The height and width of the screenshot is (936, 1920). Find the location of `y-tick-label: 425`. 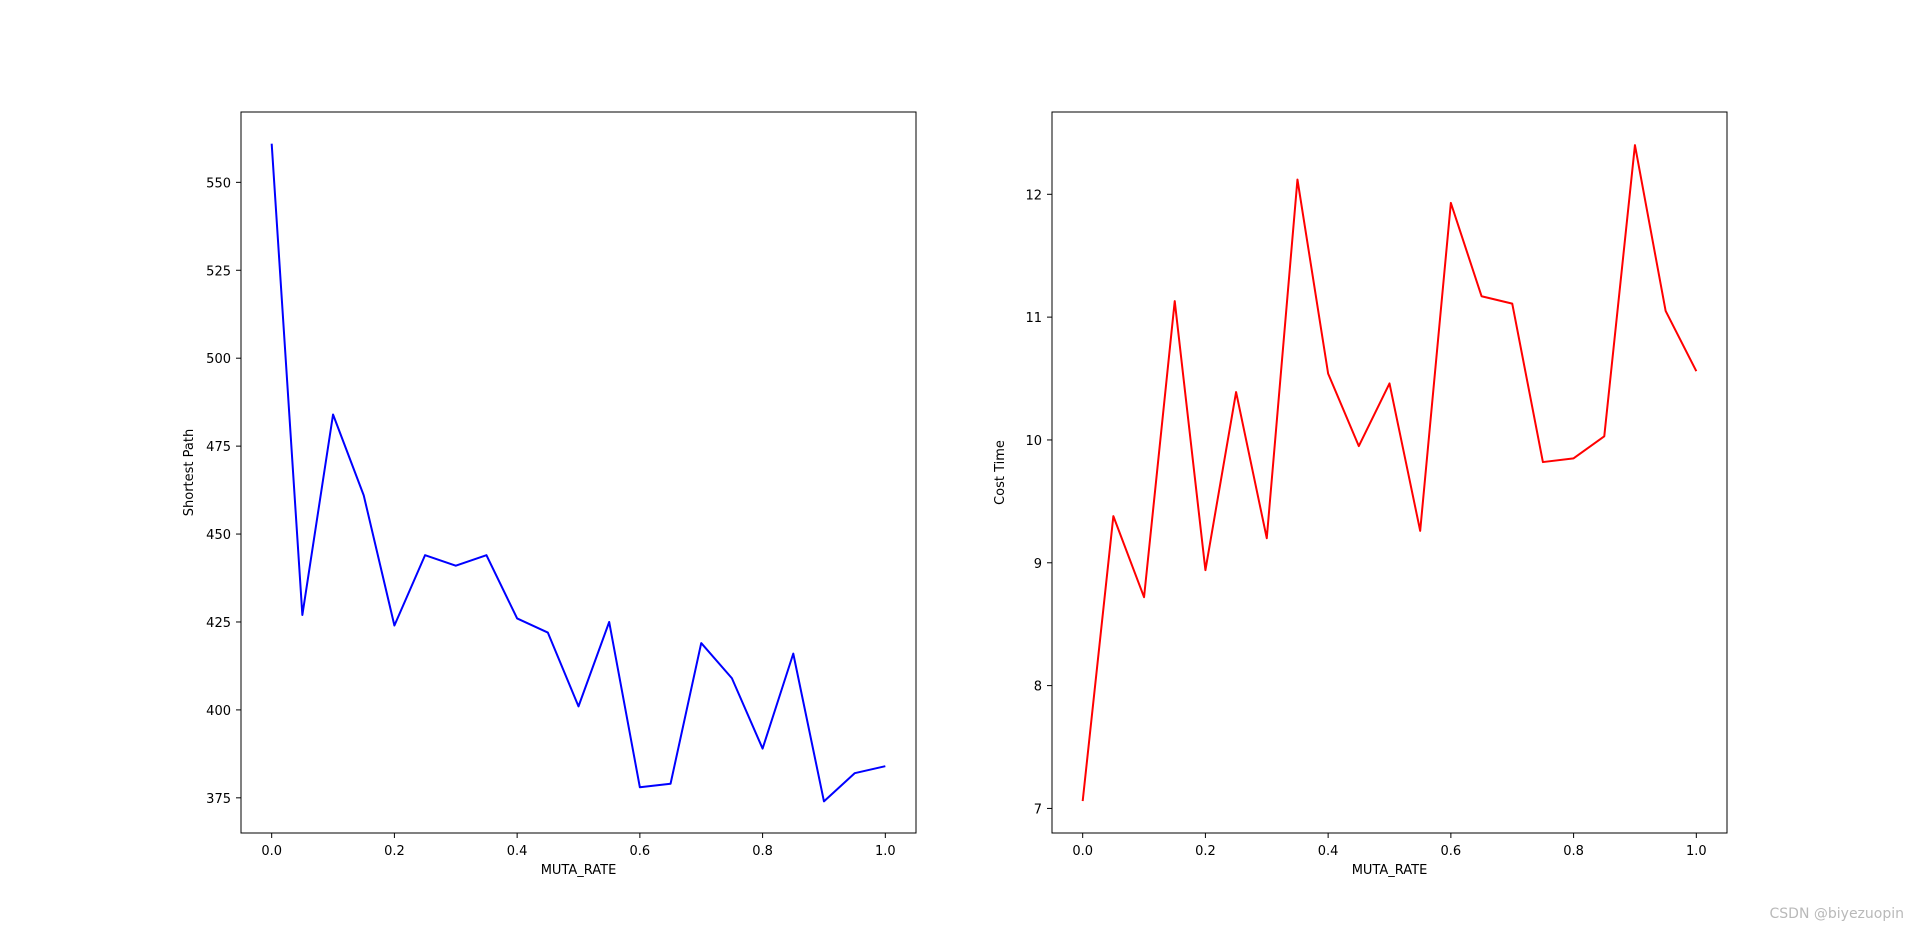

y-tick-label: 425 is located at coordinates (218, 623).